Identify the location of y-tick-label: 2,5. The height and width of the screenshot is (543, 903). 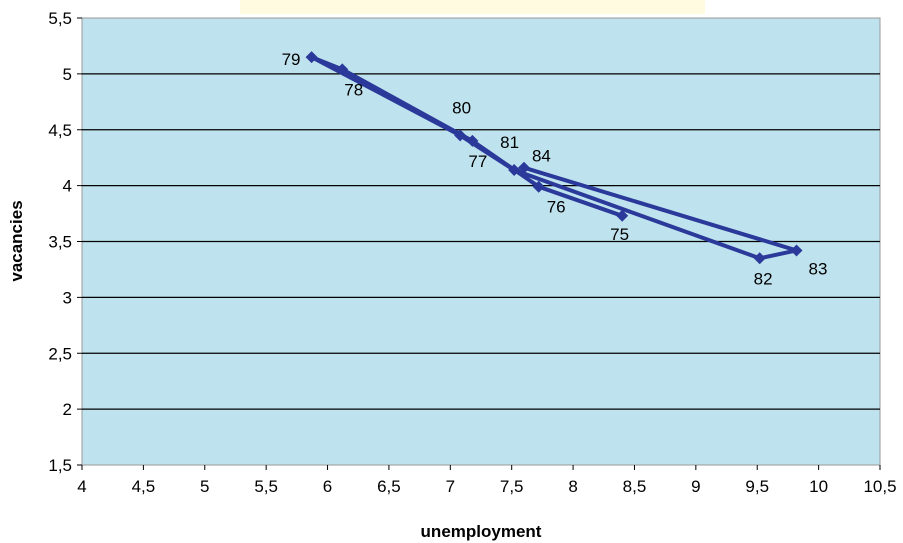
(60, 353).